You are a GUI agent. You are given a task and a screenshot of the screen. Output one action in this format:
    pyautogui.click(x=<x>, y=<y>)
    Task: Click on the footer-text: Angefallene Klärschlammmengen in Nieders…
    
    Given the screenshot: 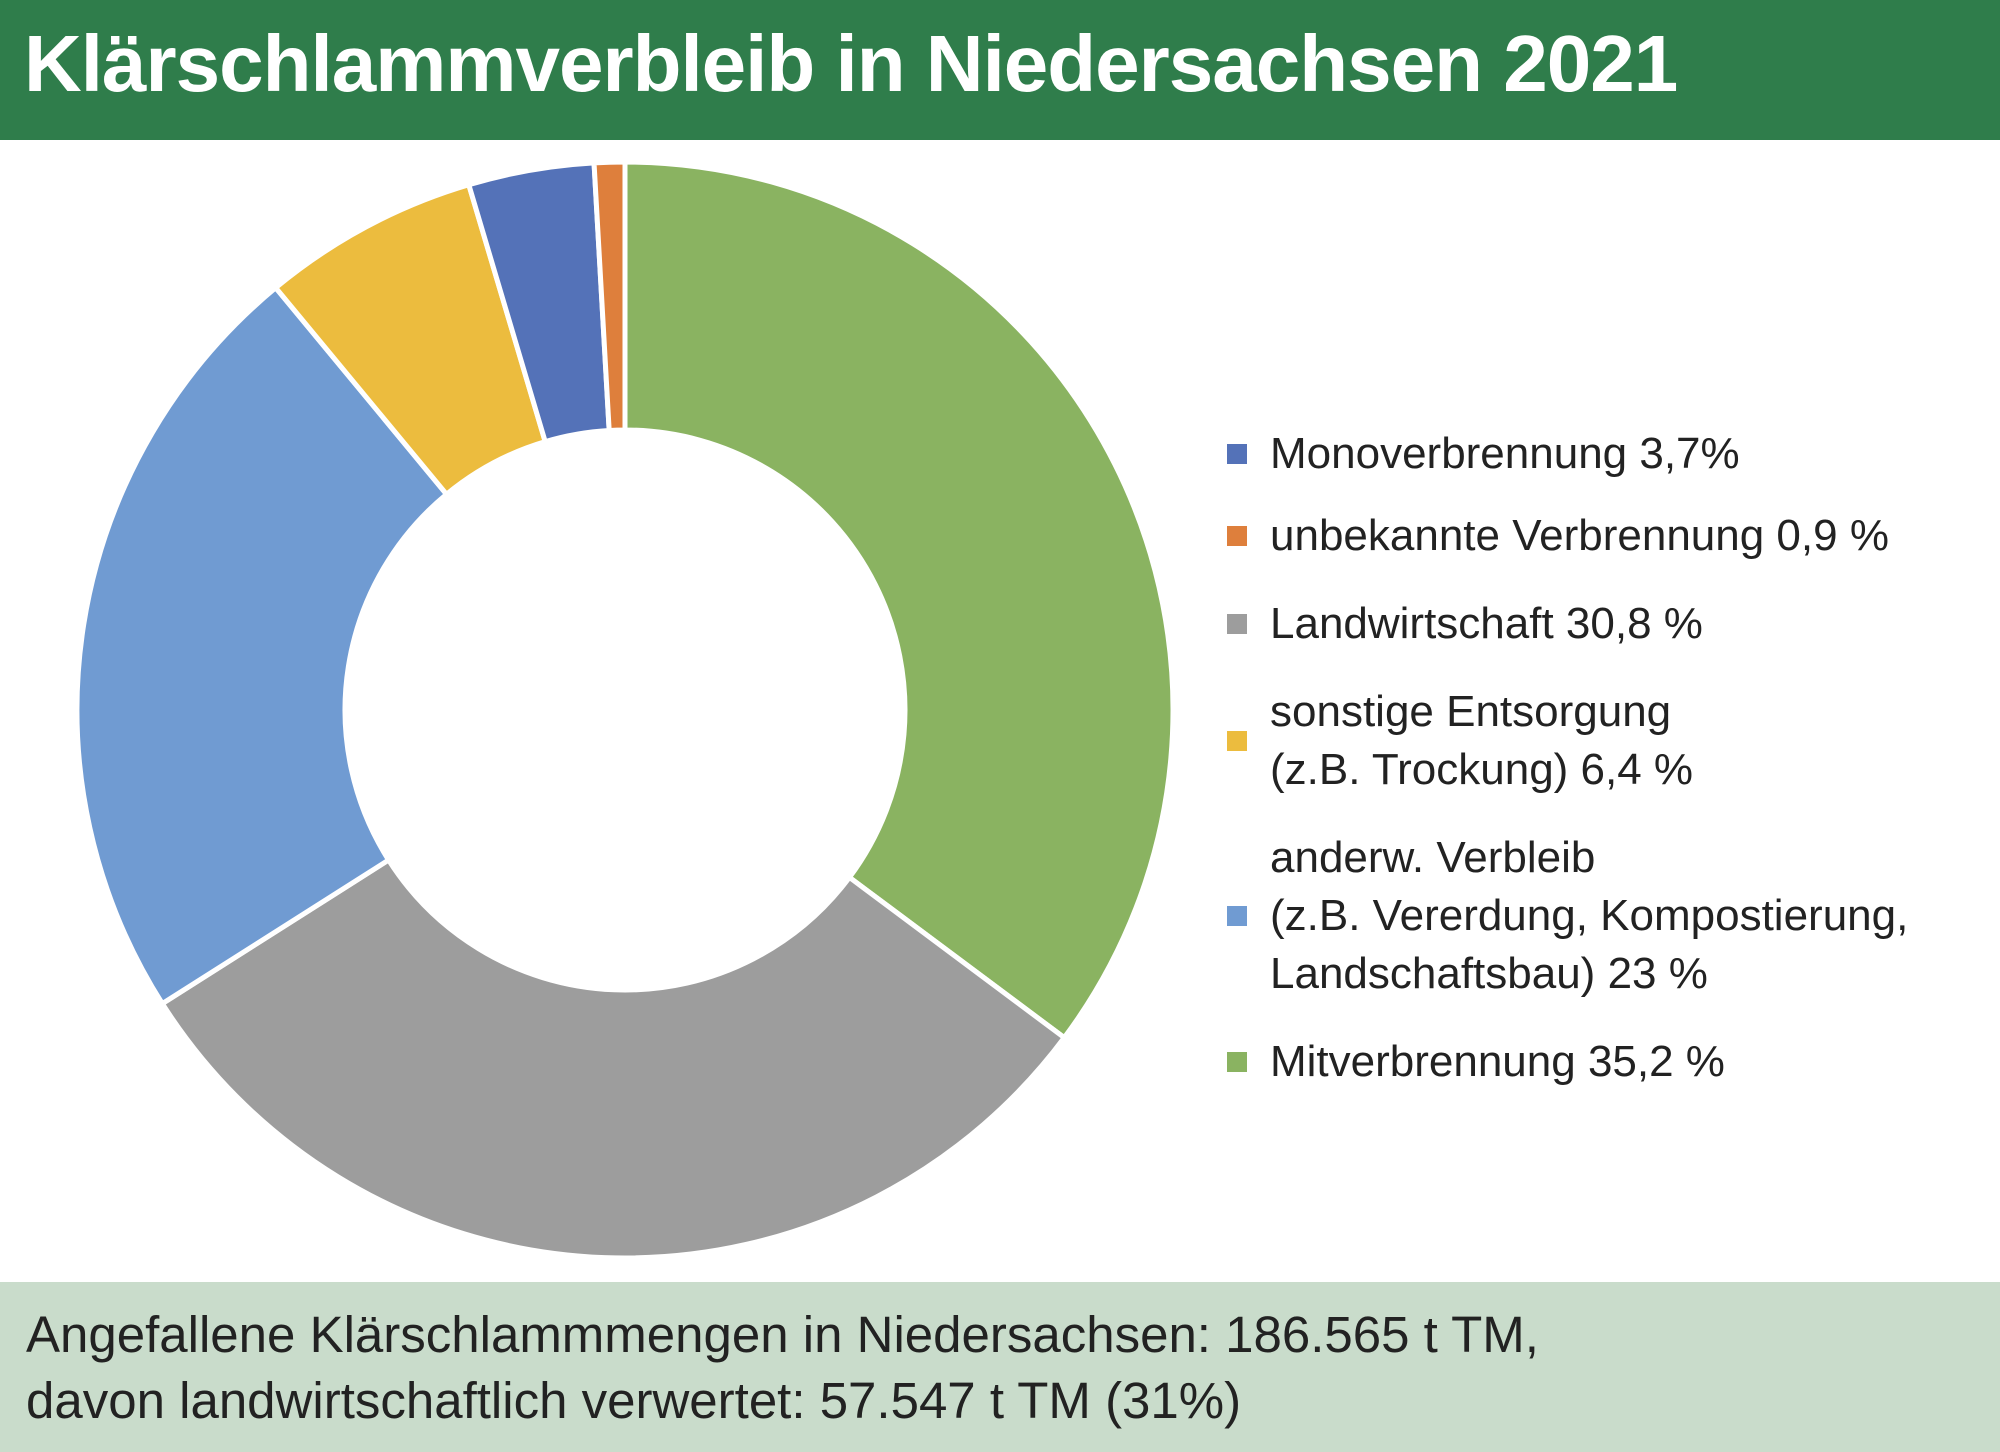 What is the action you would take?
    pyautogui.click(x=782, y=1368)
    